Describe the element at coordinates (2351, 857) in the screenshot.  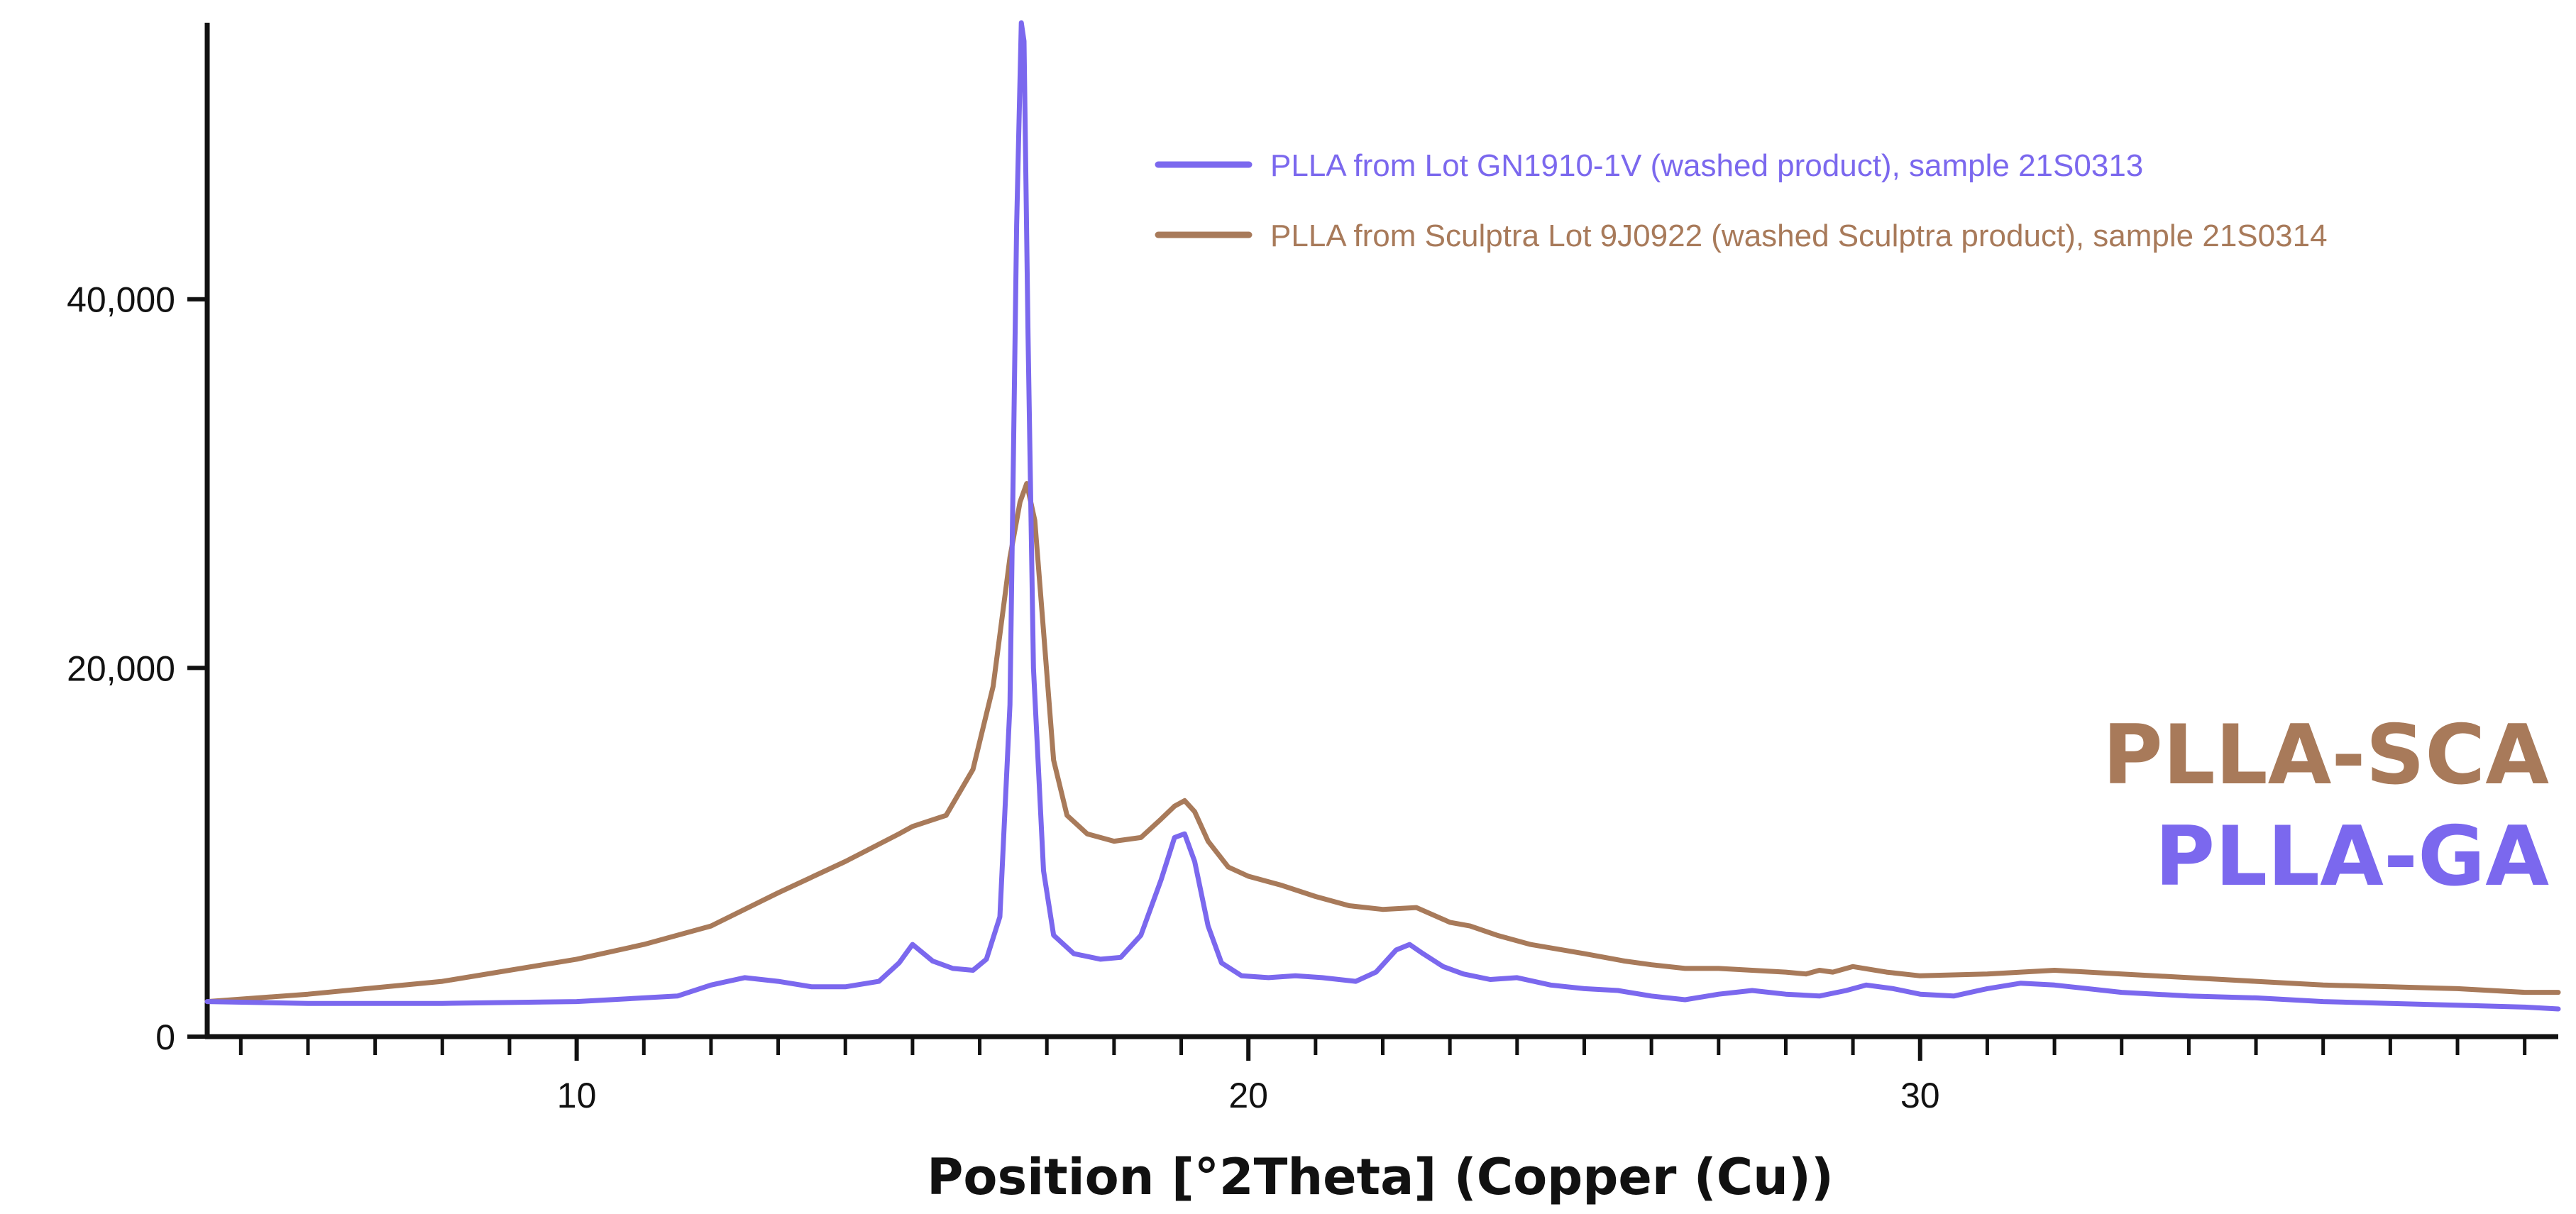
I see `series-label-ga: PLLA-GA` at that location.